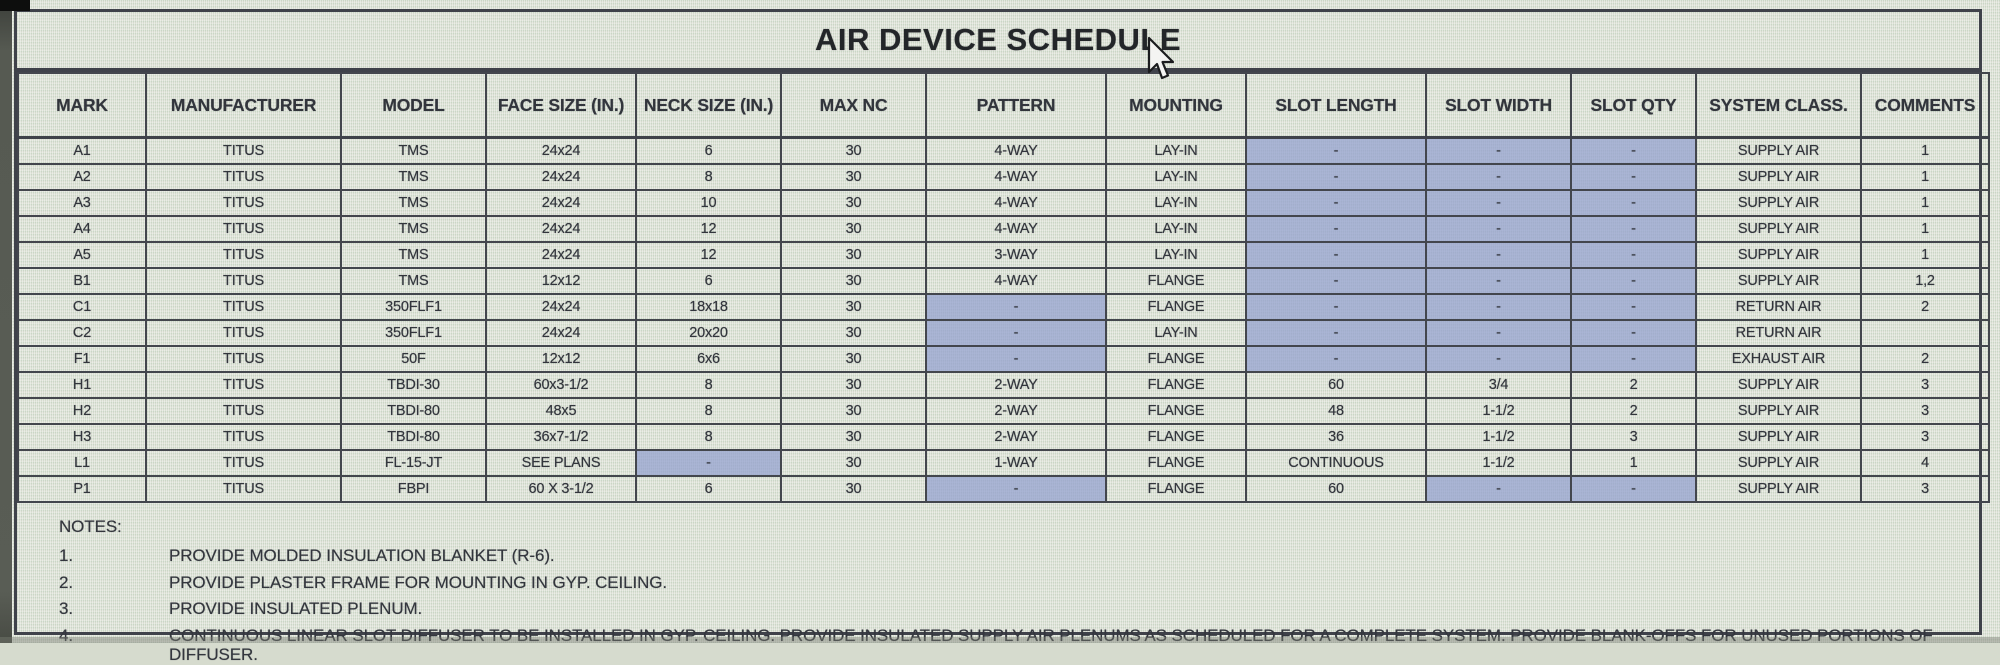 The height and width of the screenshot is (665, 2000). I want to click on table-cell: A1, so click(82, 150).